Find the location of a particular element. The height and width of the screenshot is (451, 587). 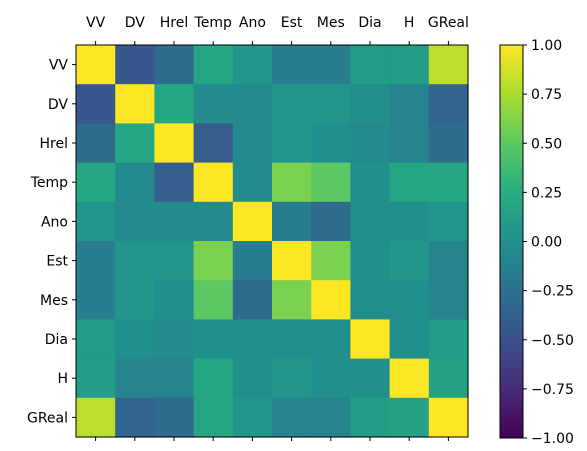

x-tick-label-est: Est is located at coordinates (292, 23).